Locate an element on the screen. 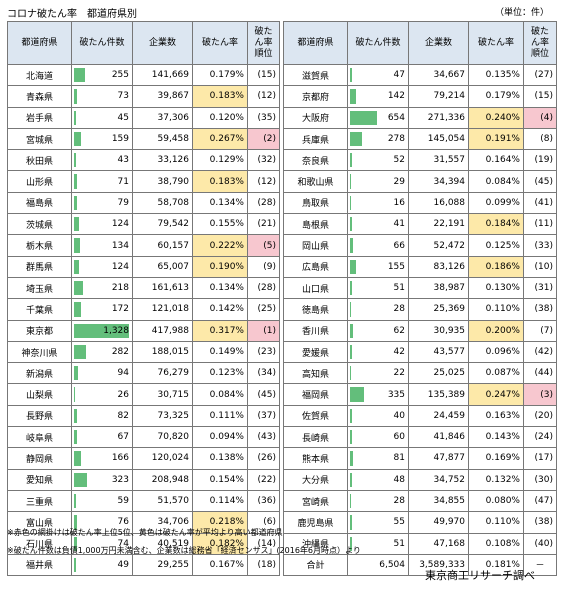 The image size is (563, 591). count-cell: 1,328 is located at coordinates (102, 330).